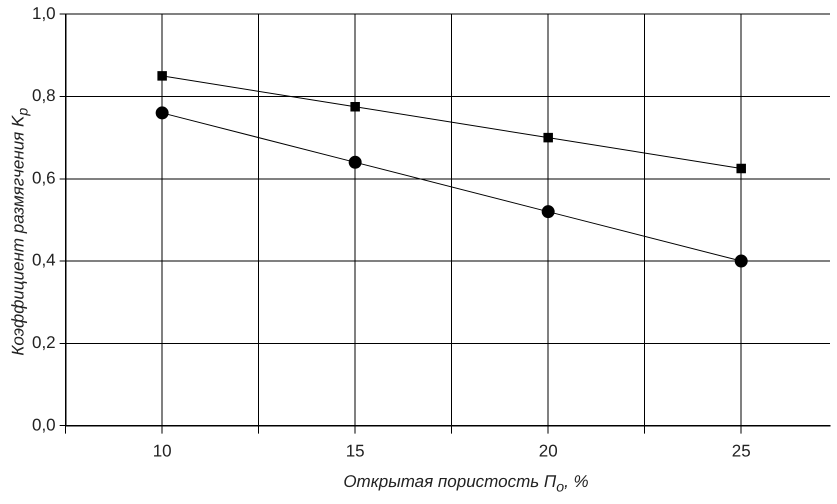 This screenshot has height=504, width=837. What do you see at coordinates (44, 424) in the screenshot?
I see `y-tick-label: 0,0` at bounding box center [44, 424].